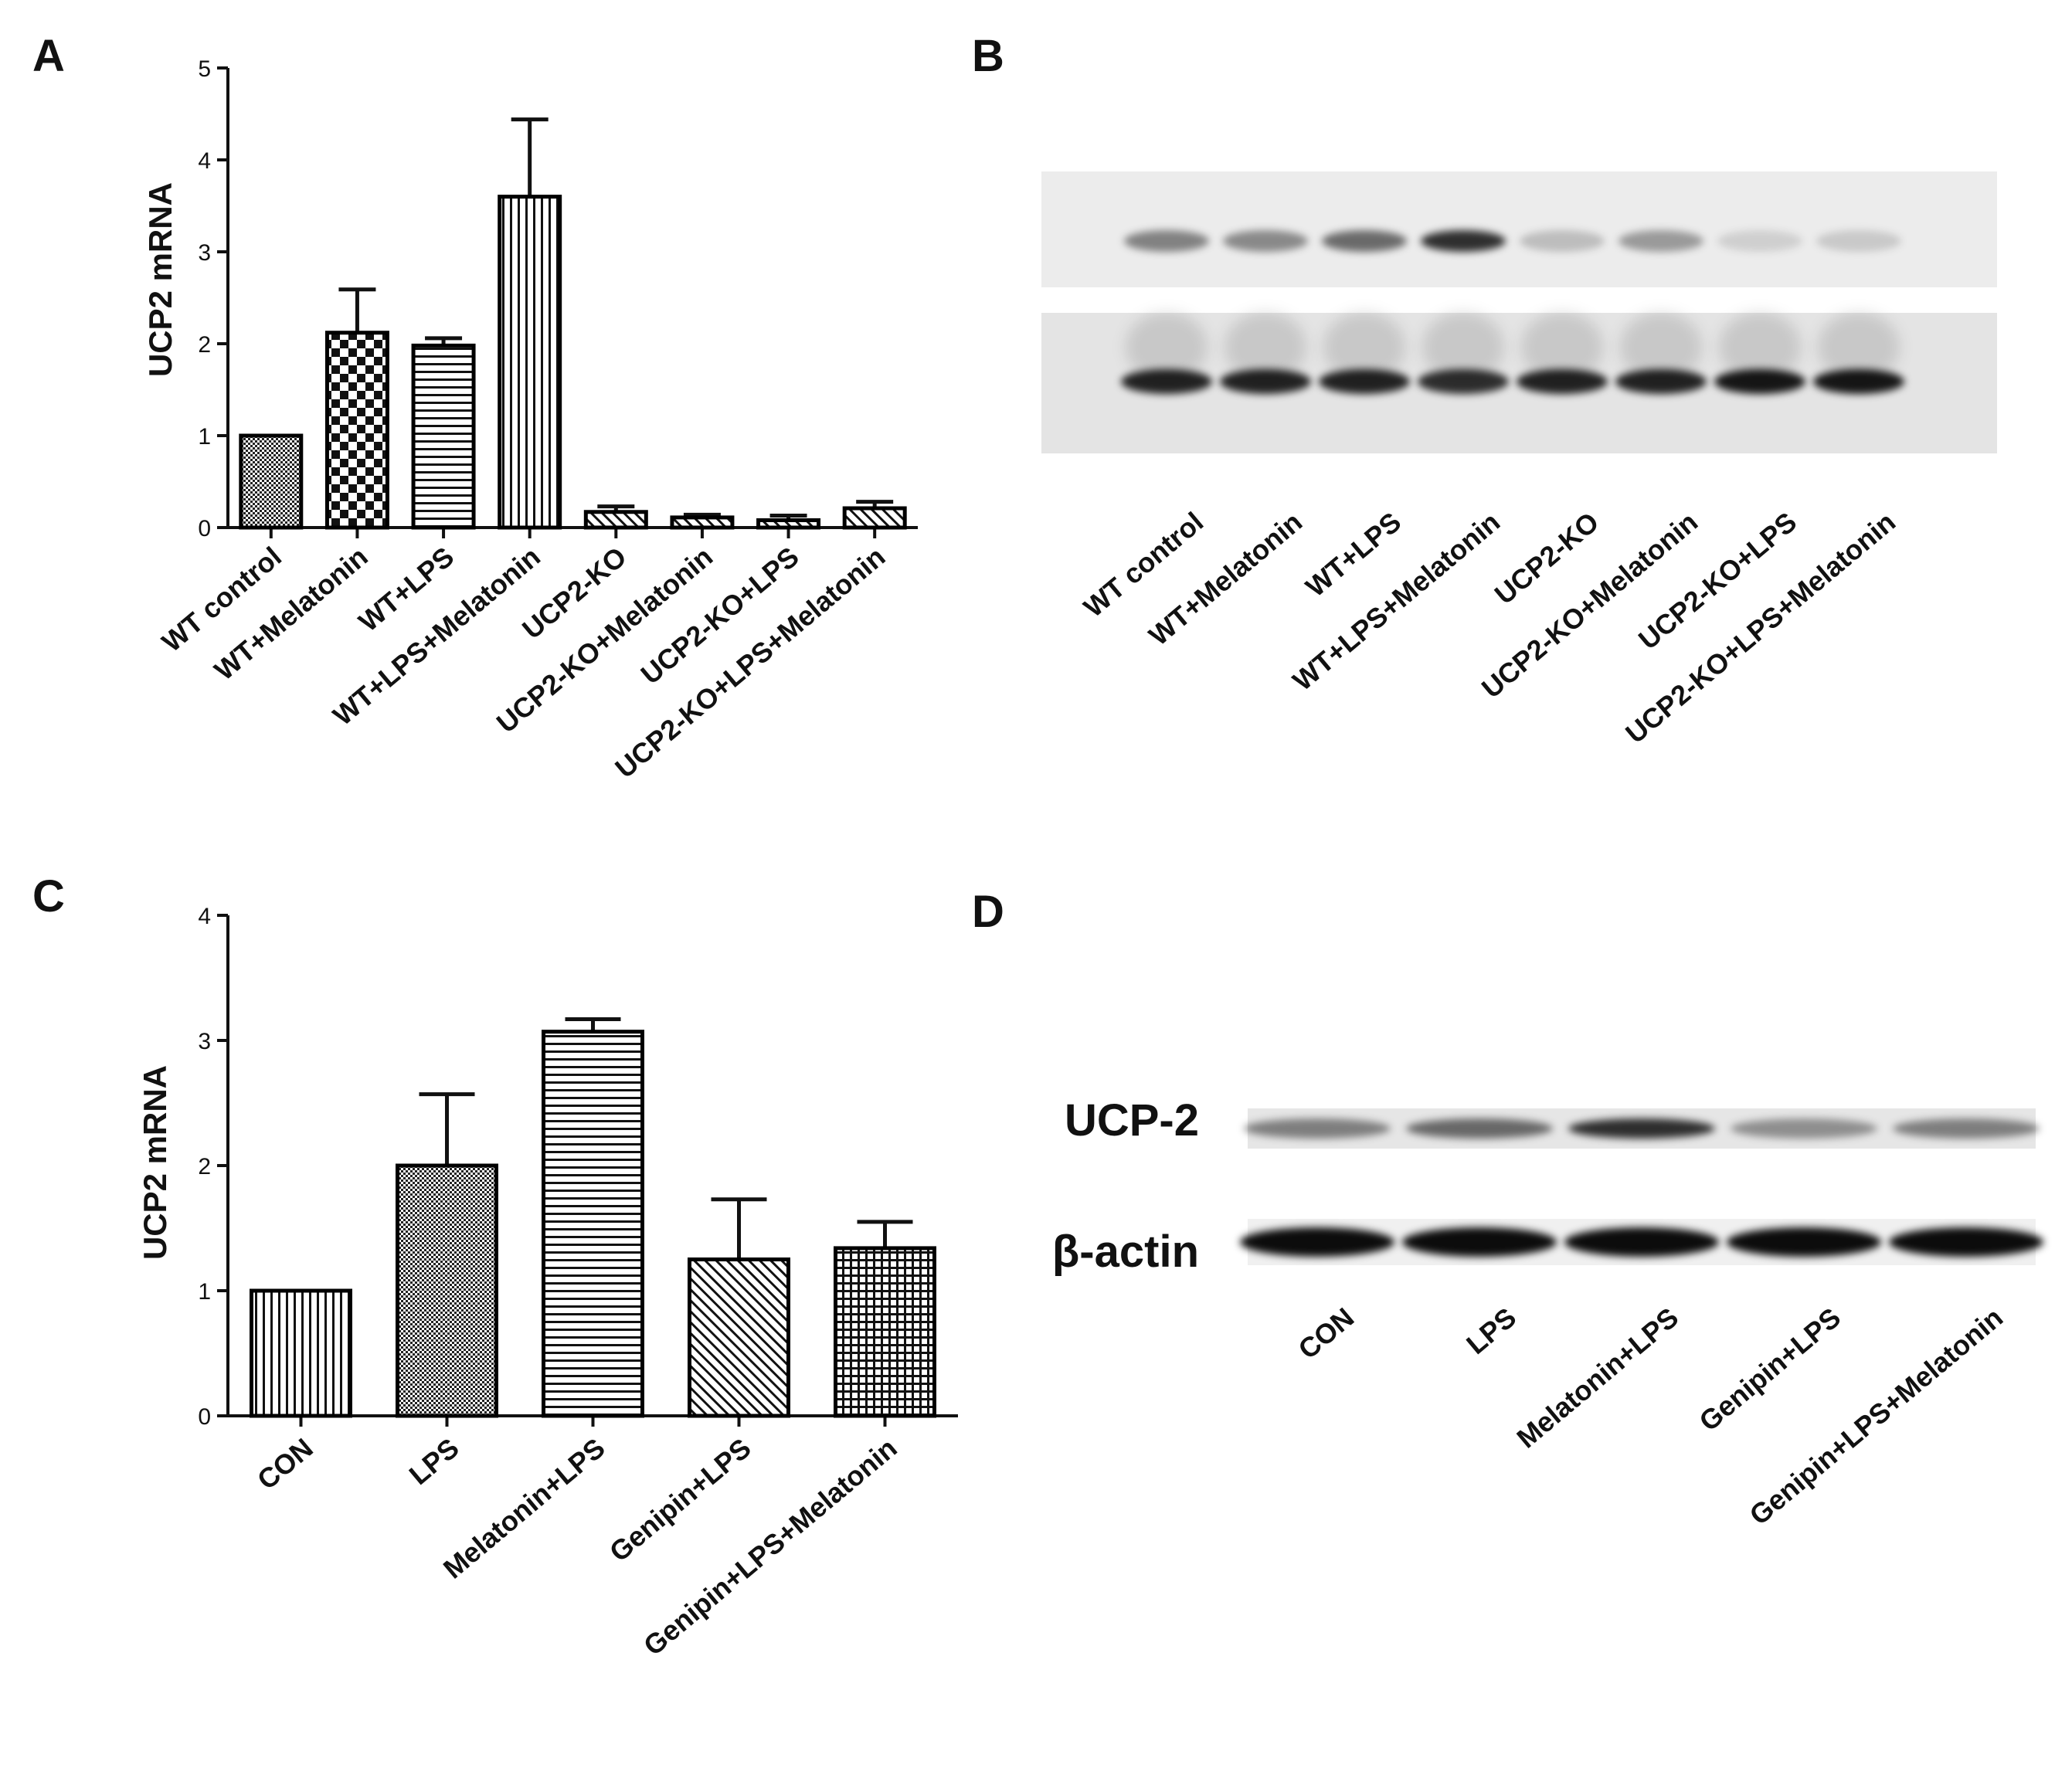  I want to click on panel-letter-b: B, so click(988, 56).